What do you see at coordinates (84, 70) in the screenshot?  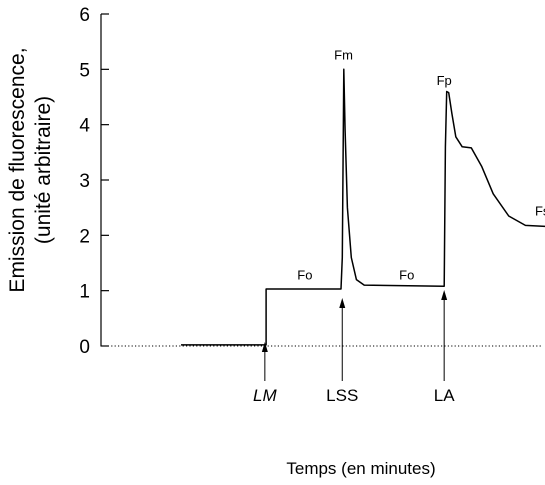 I see `y-tick-label-5: 5` at bounding box center [84, 70].